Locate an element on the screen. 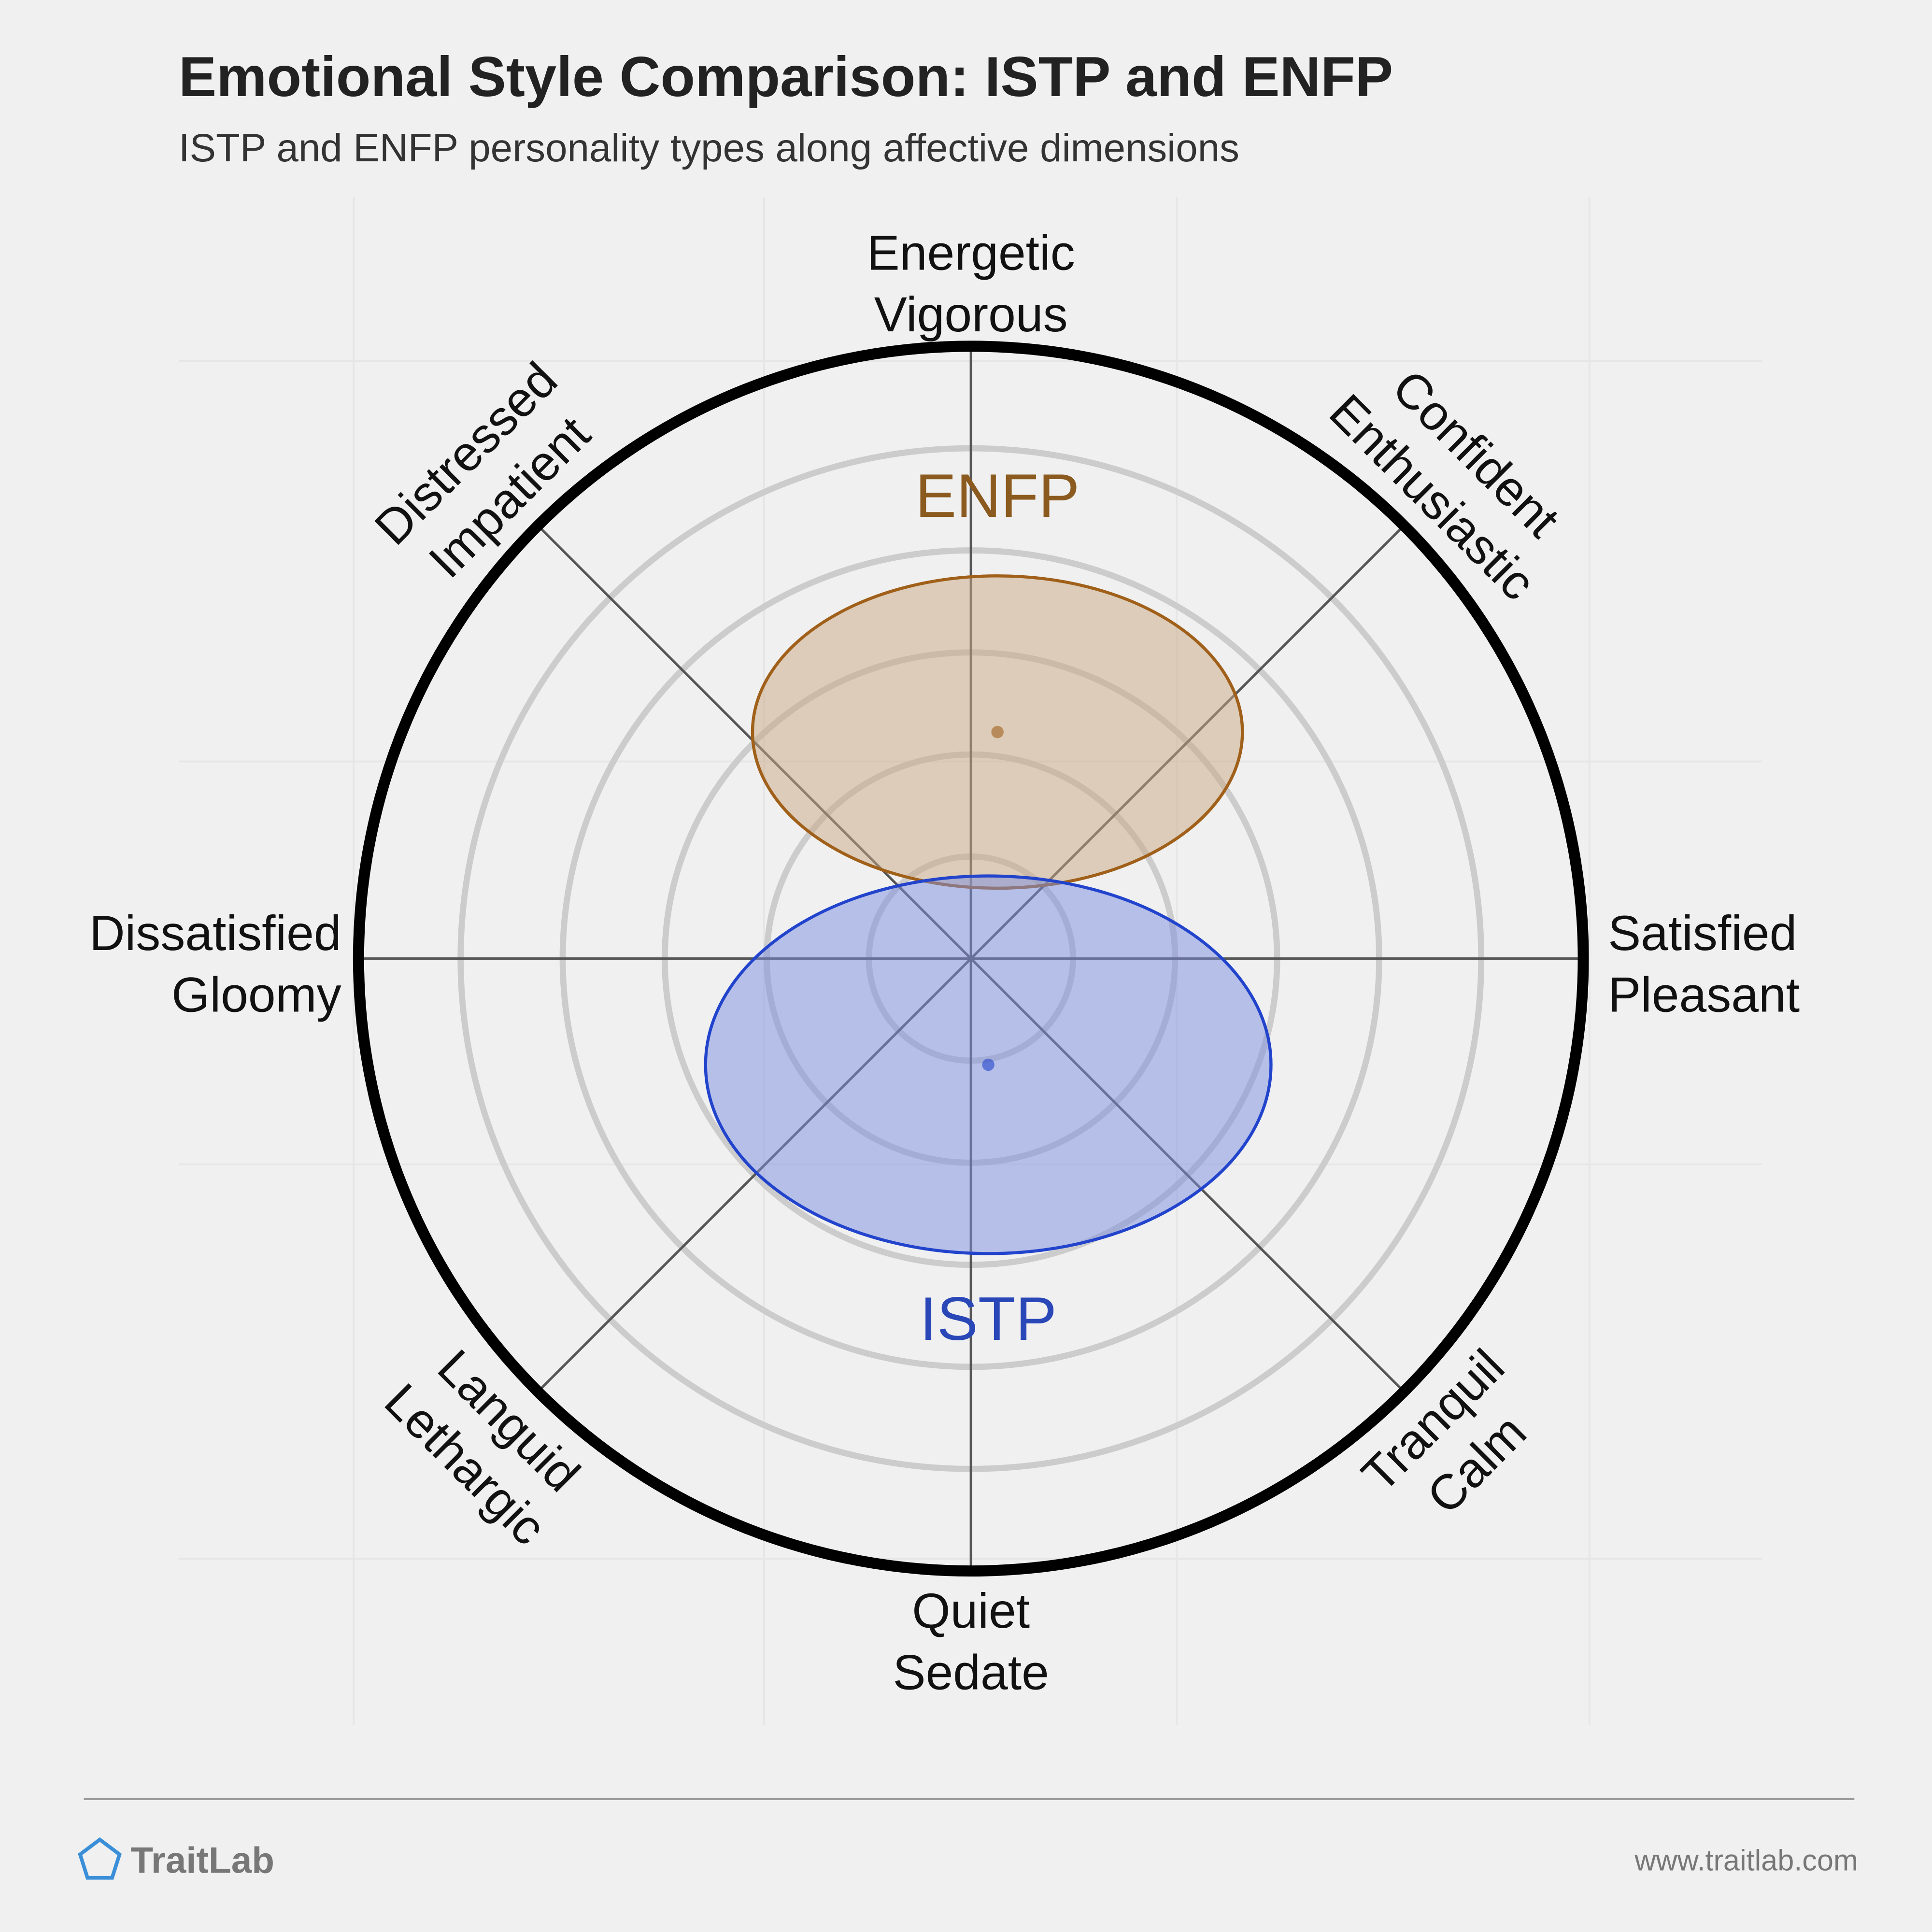 Image resolution: width=1932 pixels, height=1932 pixels. logo-icon is located at coordinates (100, 1858).